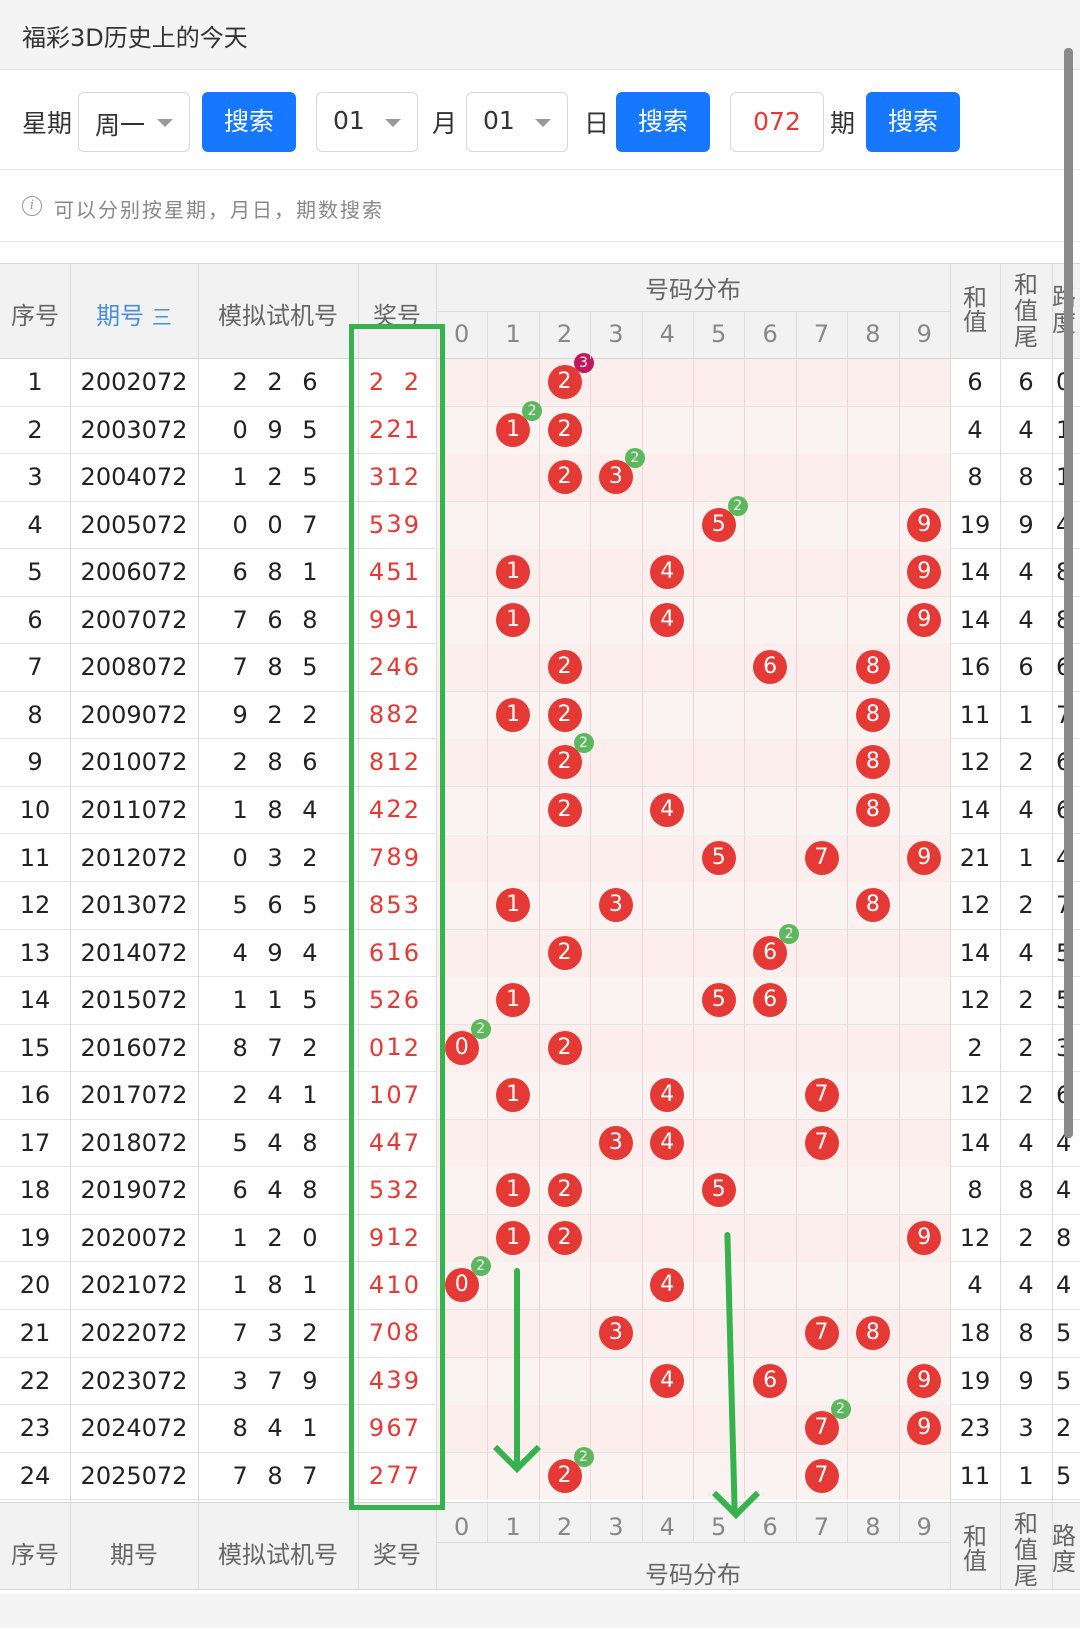 Image resolution: width=1080 pixels, height=1628 pixels. I want to click on day-select: 01, so click(517, 122).